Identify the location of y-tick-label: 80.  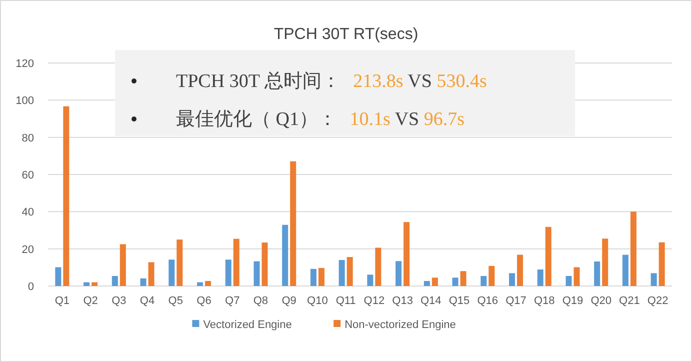
(28, 138).